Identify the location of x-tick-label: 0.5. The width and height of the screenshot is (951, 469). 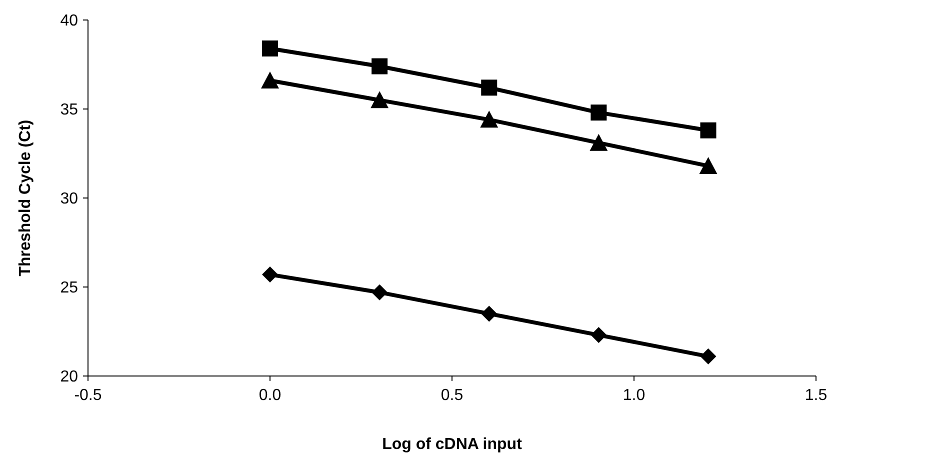
(452, 395).